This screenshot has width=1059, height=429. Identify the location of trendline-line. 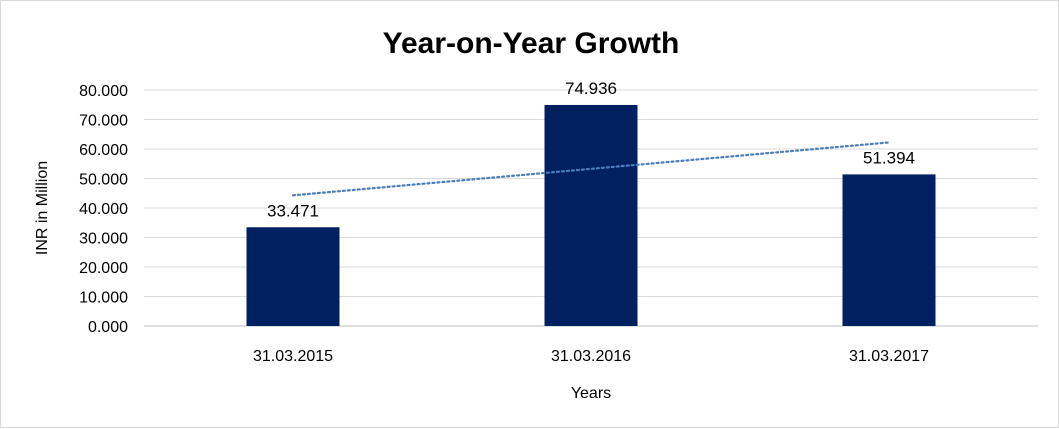
(591, 169).